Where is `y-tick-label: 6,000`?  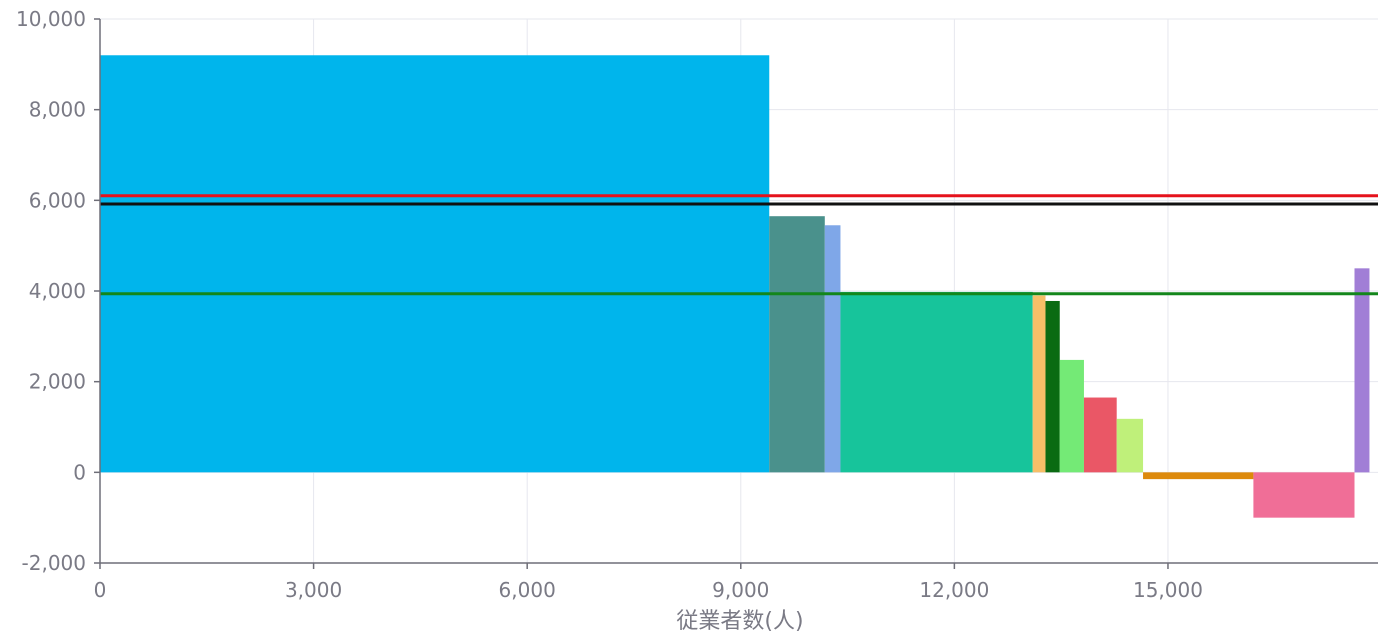
y-tick-label: 6,000 is located at coordinates (57, 200).